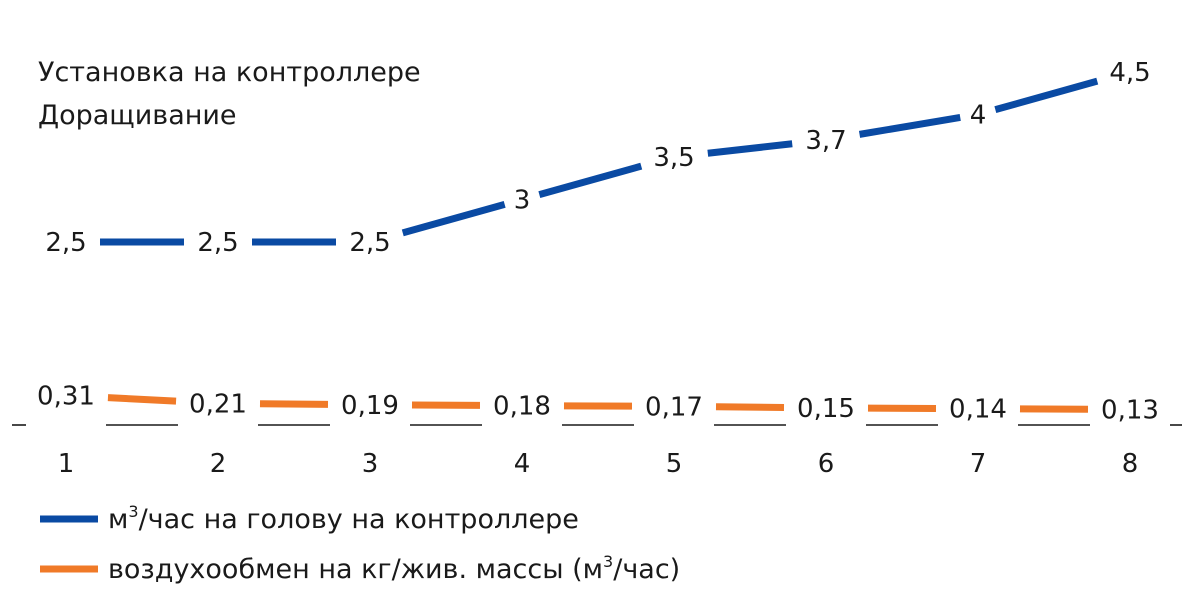  What do you see at coordinates (218, 464) in the screenshot?
I see `x-tick-label: 2` at bounding box center [218, 464].